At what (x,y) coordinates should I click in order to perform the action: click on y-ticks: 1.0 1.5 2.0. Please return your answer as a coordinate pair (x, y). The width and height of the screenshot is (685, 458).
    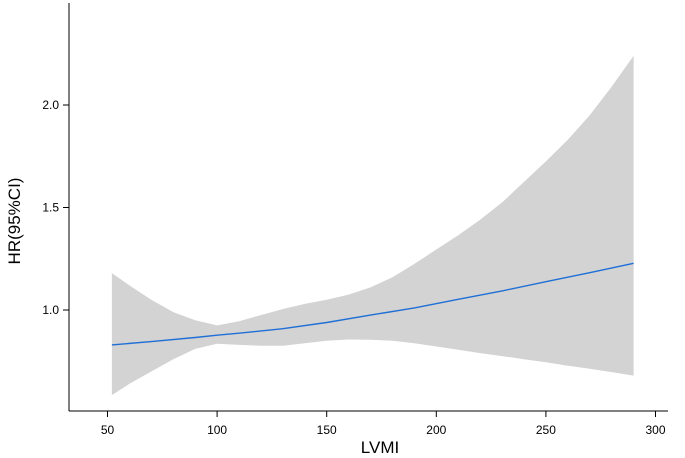
    Looking at the image, I should click on (55, 207).